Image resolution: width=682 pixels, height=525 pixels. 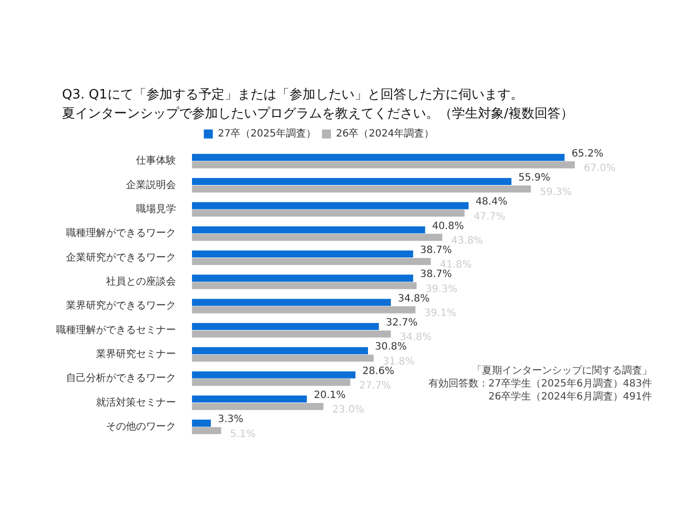 What do you see at coordinates (534, 178) in the screenshot?
I see `data-label: 55.9%` at bounding box center [534, 178].